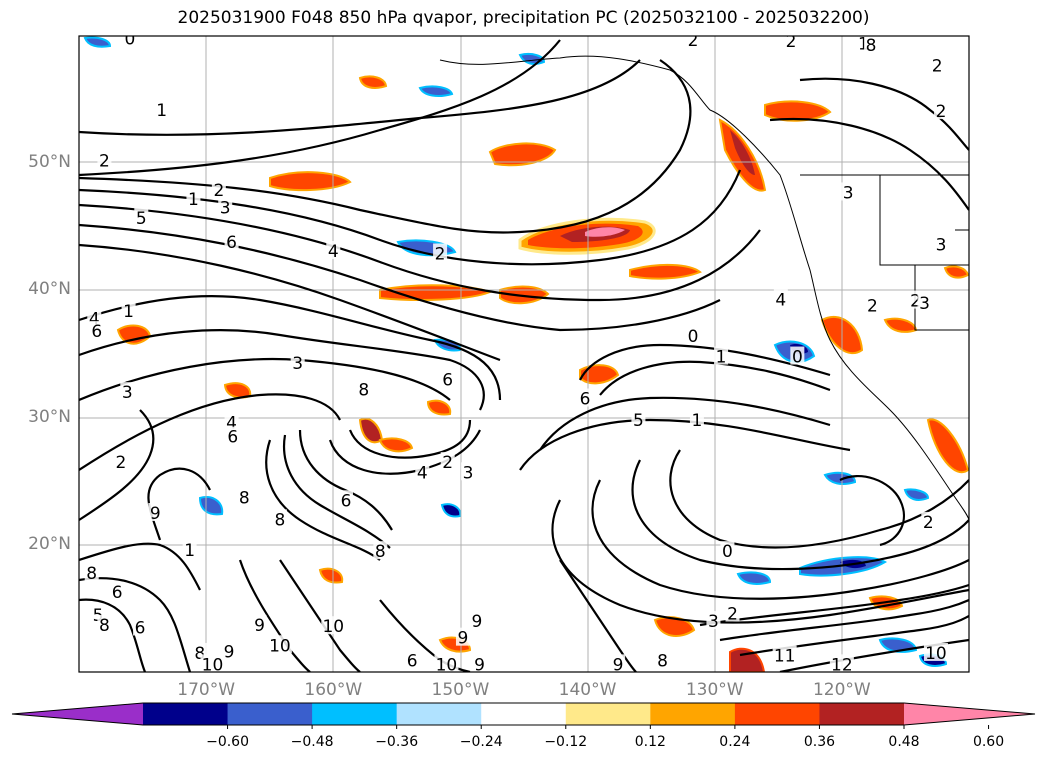  Describe the element at coordinates (49, 416) in the screenshot. I see `latitude-label: 30°N` at that location.